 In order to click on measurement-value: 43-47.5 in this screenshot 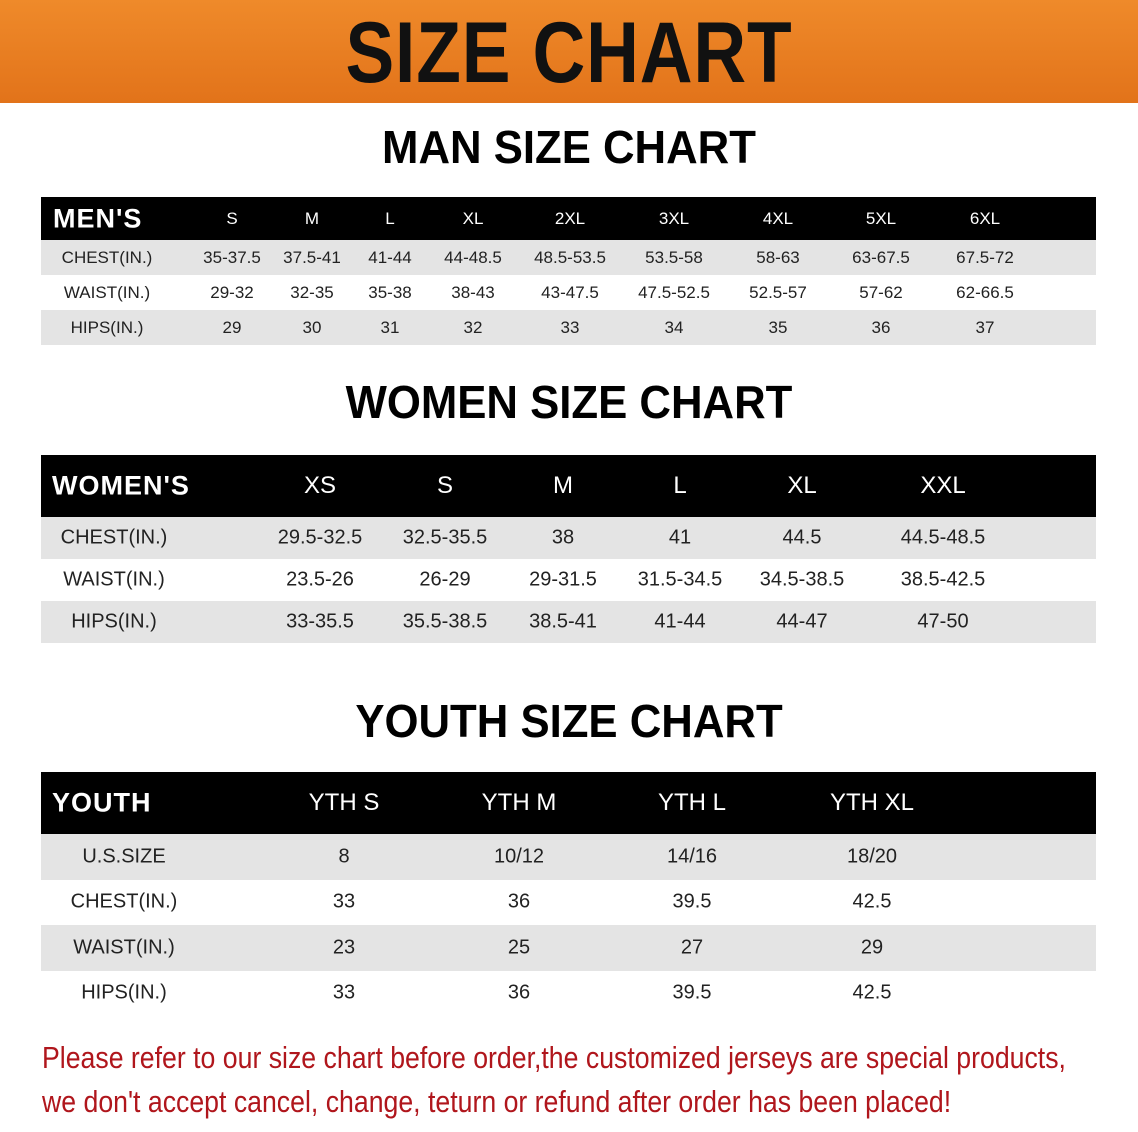, I will do `click(570, 292)`.